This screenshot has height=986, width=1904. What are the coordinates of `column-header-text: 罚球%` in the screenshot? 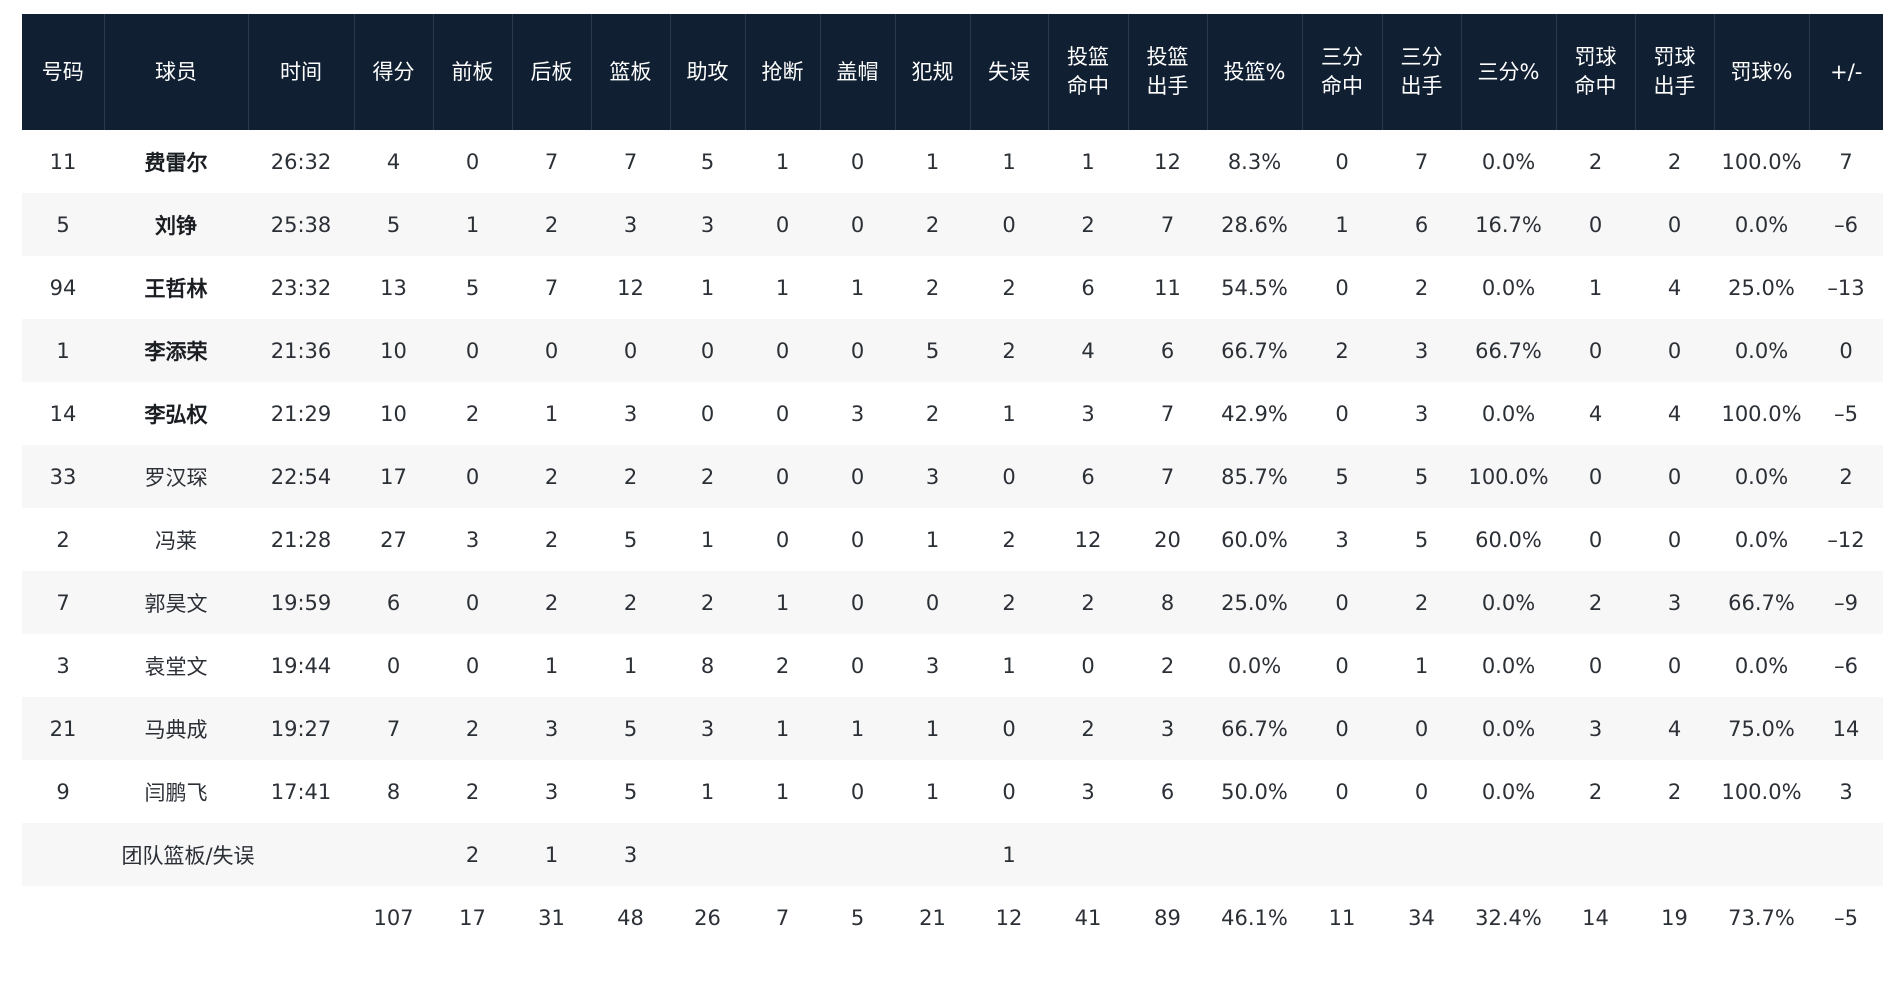 It's located at (1761, 71).